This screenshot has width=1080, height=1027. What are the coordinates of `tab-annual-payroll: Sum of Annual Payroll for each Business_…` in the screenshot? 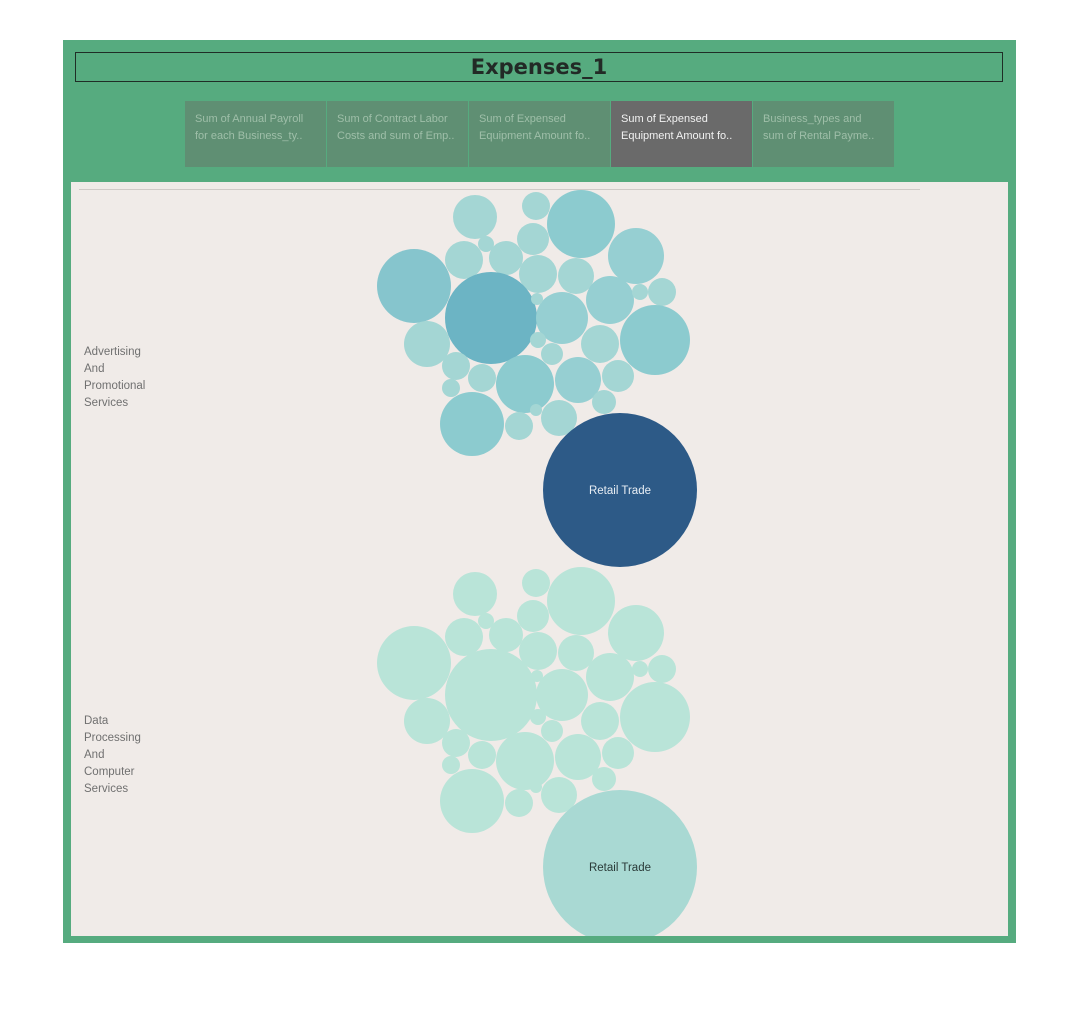 It's located at (255, 134).